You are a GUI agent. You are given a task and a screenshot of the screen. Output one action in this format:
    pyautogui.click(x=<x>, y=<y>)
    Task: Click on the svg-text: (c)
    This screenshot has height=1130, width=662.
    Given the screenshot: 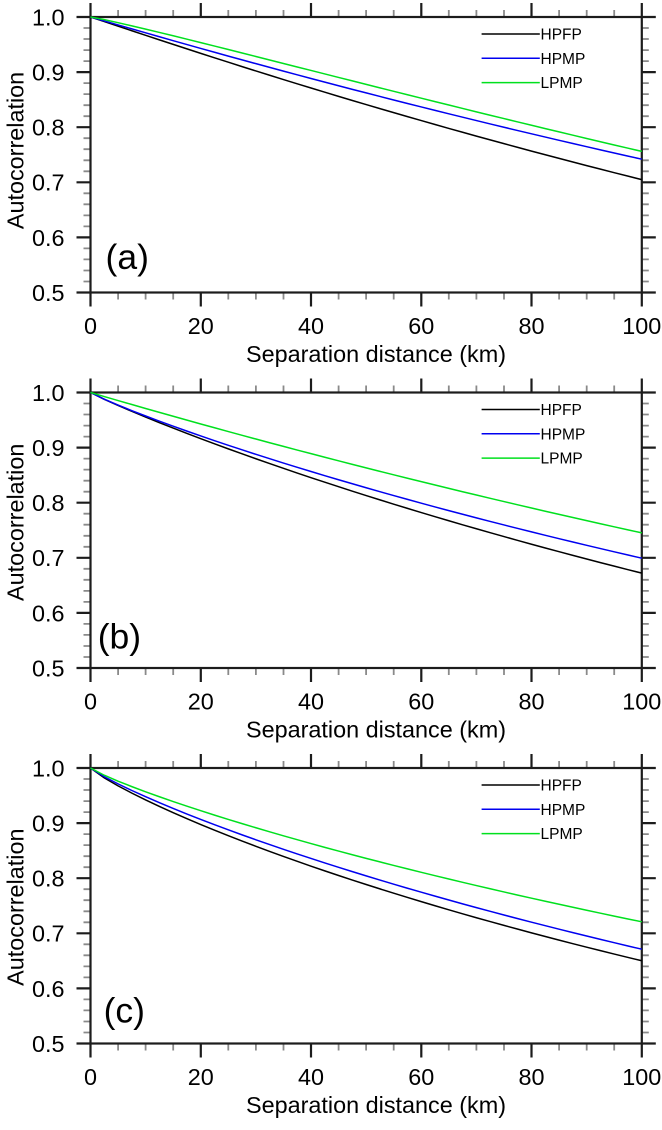 What is the action you would take?
    pyautogui.click(x=124, y=1011)
    